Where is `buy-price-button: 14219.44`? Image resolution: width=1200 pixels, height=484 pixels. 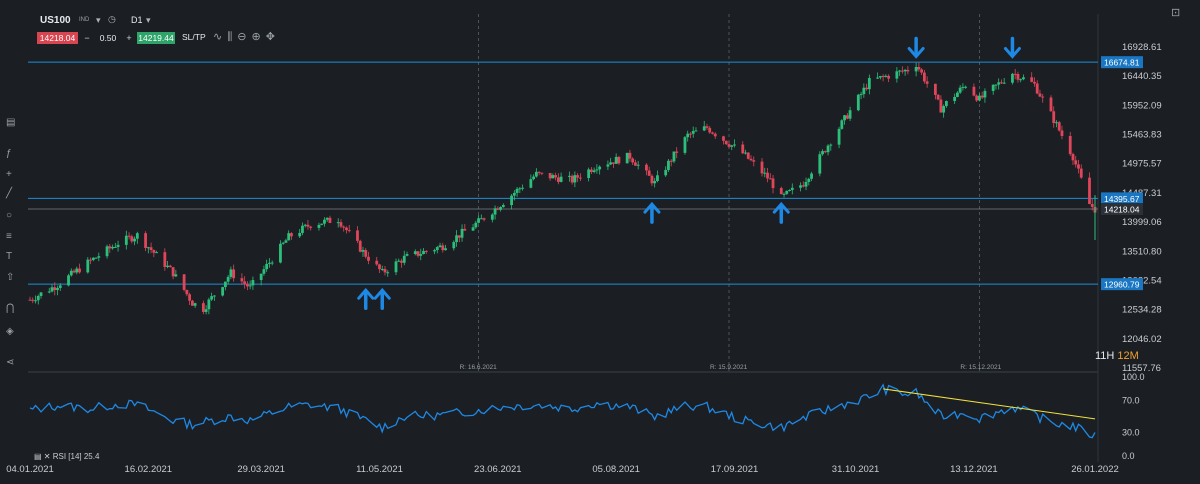
buy-price-button: 14219.44 is located at coordinates (156, 38).